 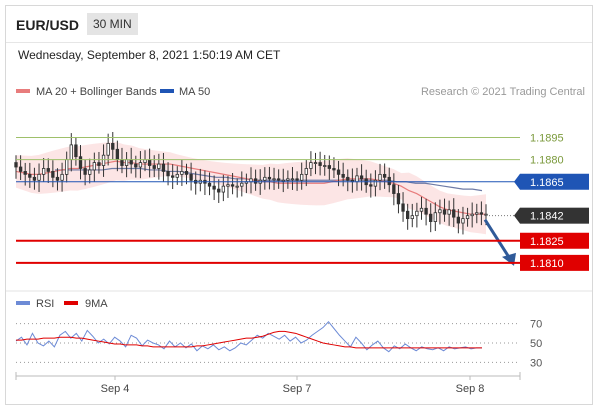 What do you see at coordinates (547, 242) in the screenshot?
I see `support-label: 1.1825` at bounding box center [547, 242].